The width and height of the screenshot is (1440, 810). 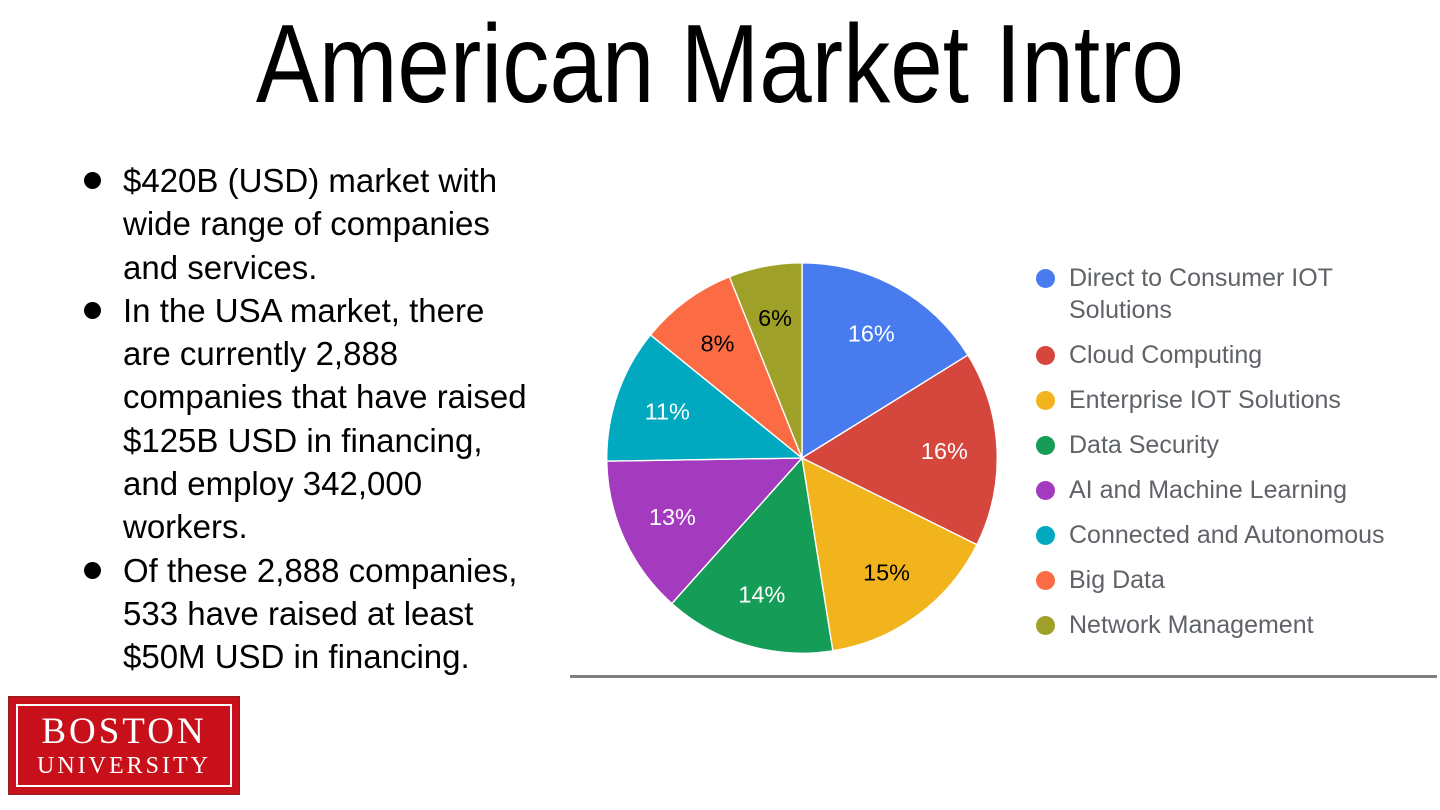 I want to click on legend-item: Connected and Autonomous, so click(x=1238, y=535).